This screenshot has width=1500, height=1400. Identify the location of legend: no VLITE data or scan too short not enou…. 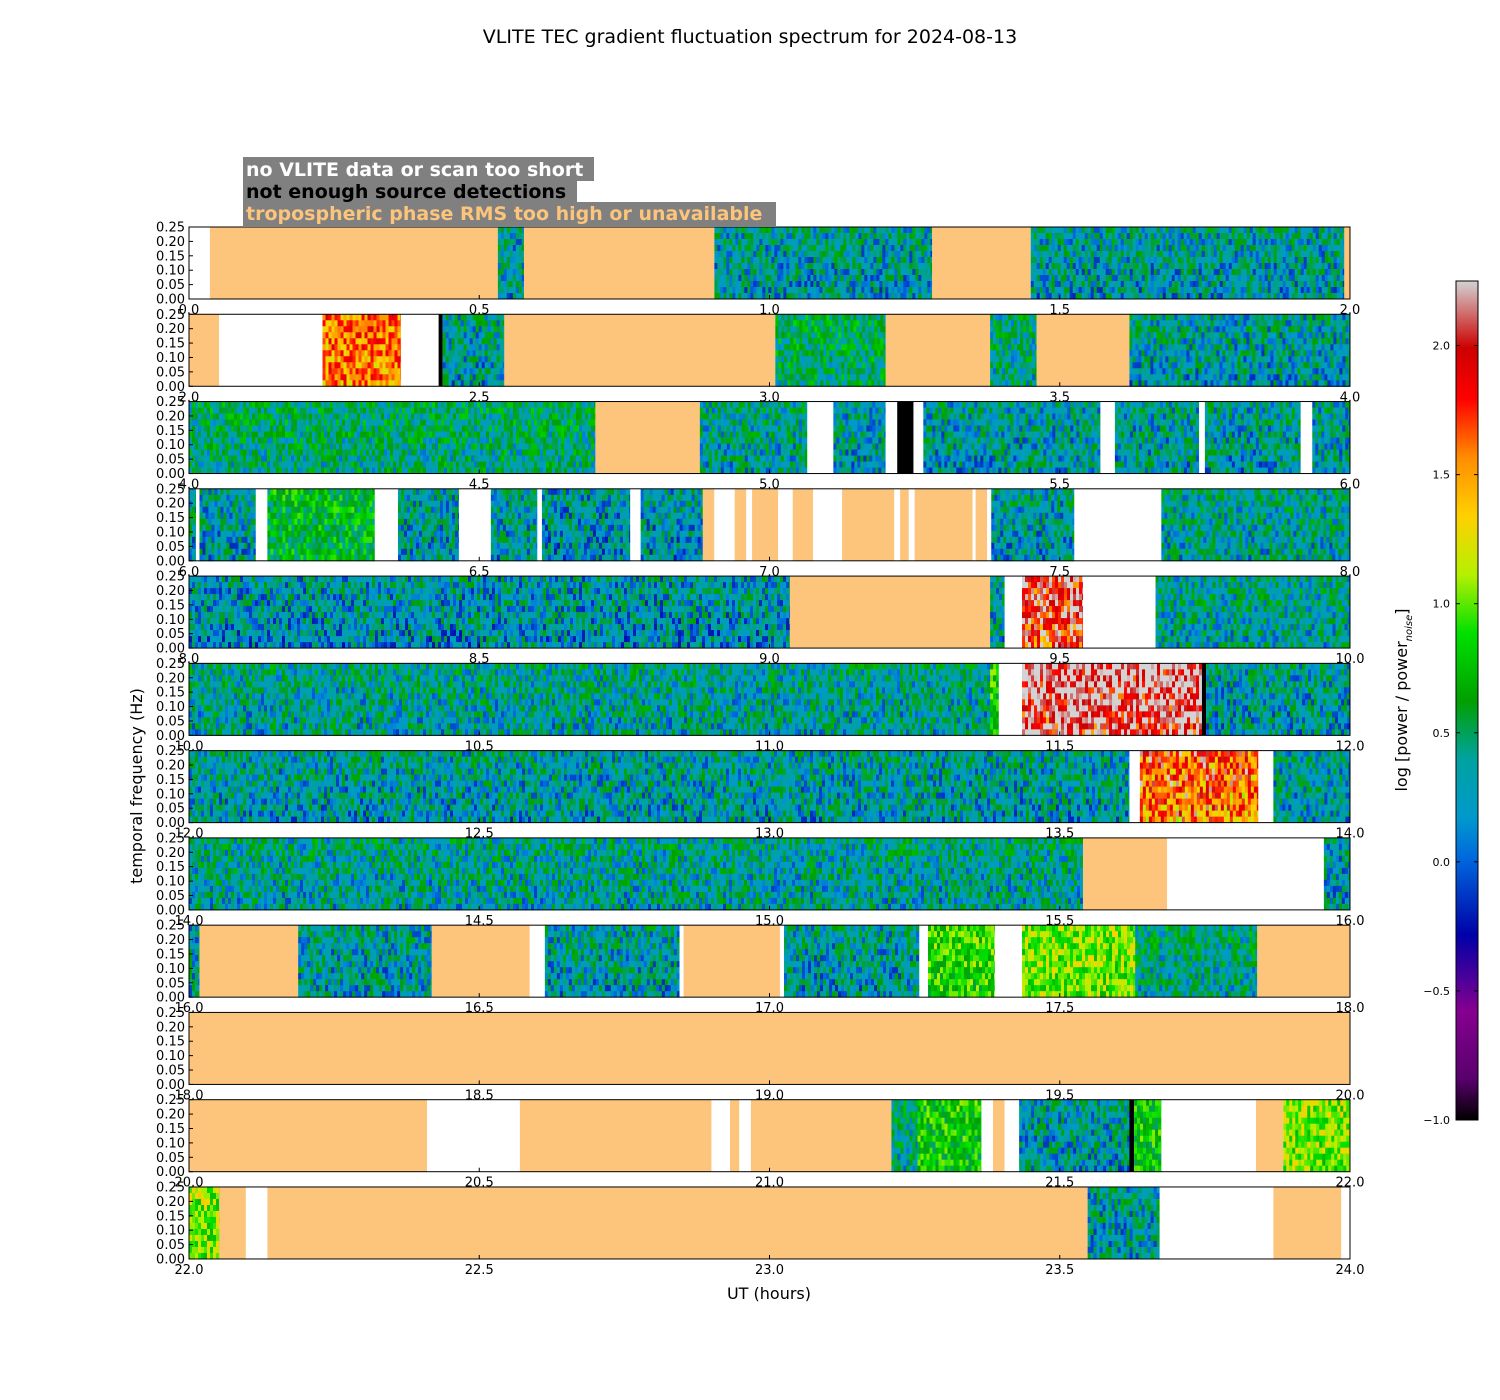
(509, 191).